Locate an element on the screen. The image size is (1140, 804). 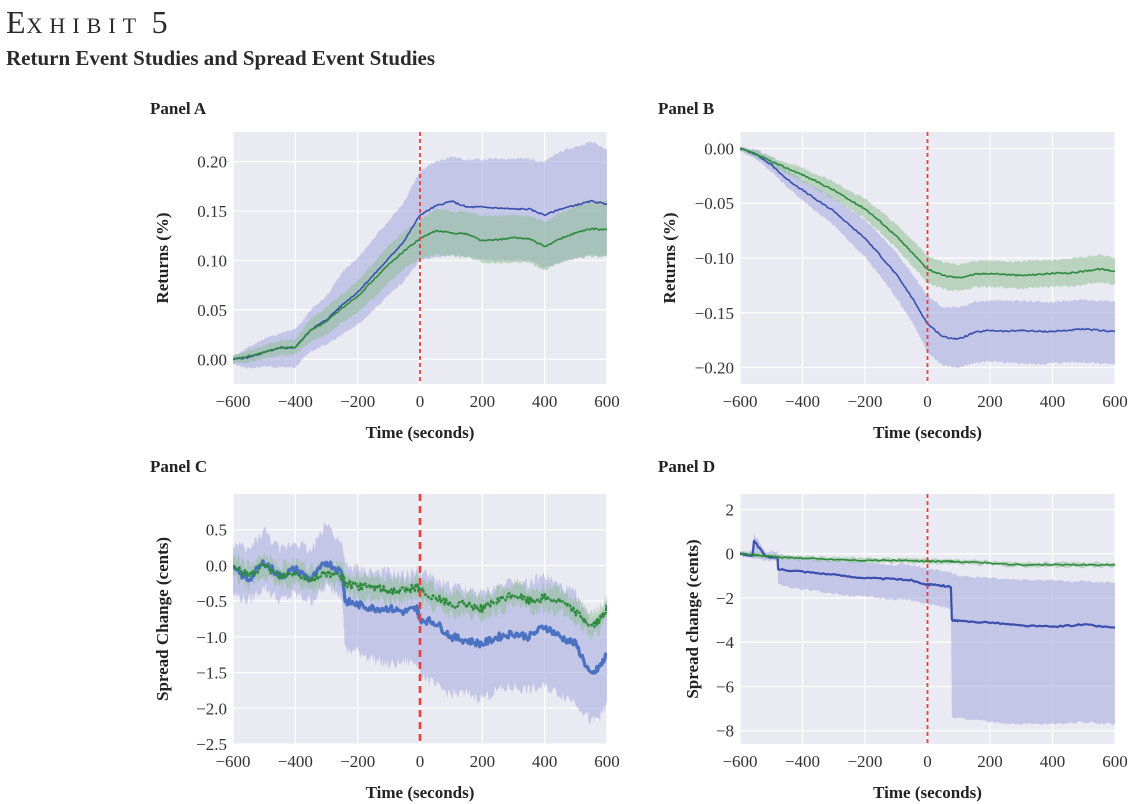
panel-title: Panel B is located at coordinates (686, 108).